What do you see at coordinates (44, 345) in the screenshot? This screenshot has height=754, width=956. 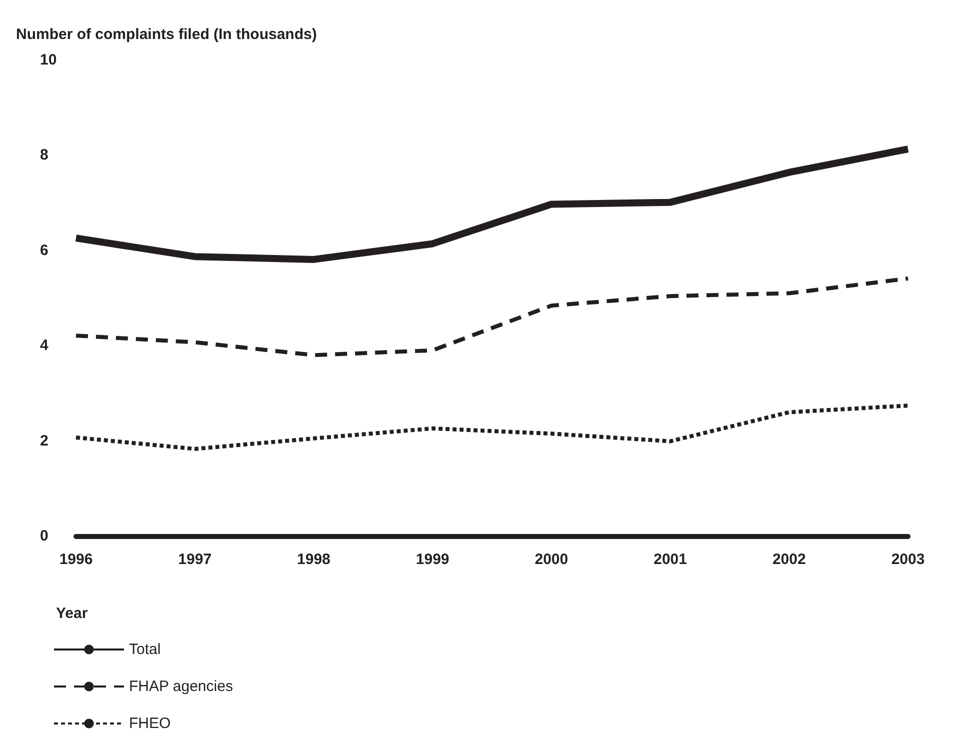 I see `y-tick-label: 4` at bounding box center [44, 345].